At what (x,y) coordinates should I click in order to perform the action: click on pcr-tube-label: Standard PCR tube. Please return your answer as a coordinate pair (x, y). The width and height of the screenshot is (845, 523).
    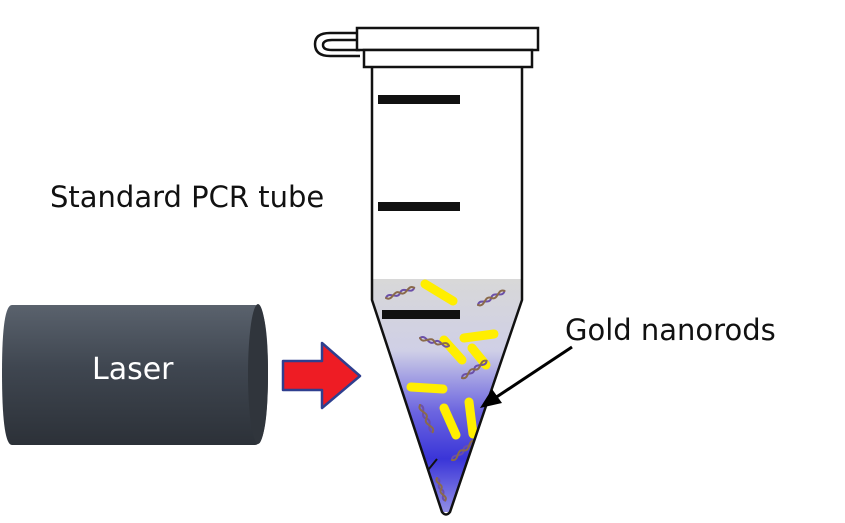
    Looking at the image, I should click on (187, 197).